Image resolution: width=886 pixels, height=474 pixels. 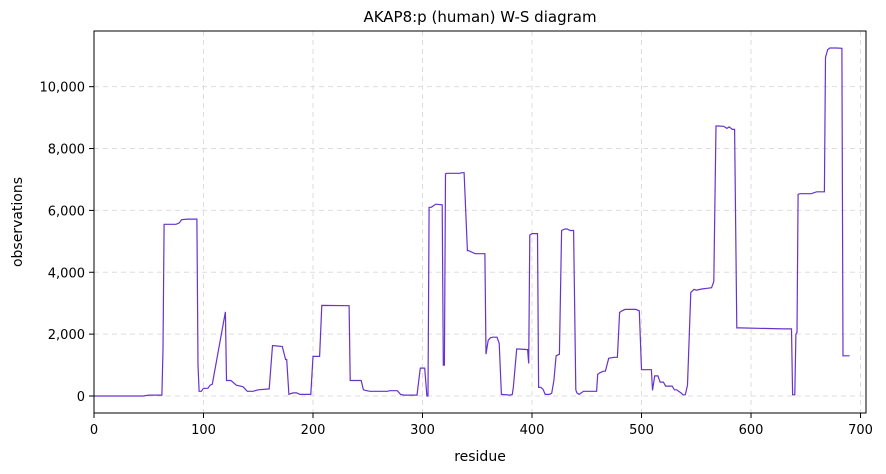 What do you see at coordinates (66, 273) in the screenshot?
I see `y-tick-label: 4,000` at bounding box center [66, 273].